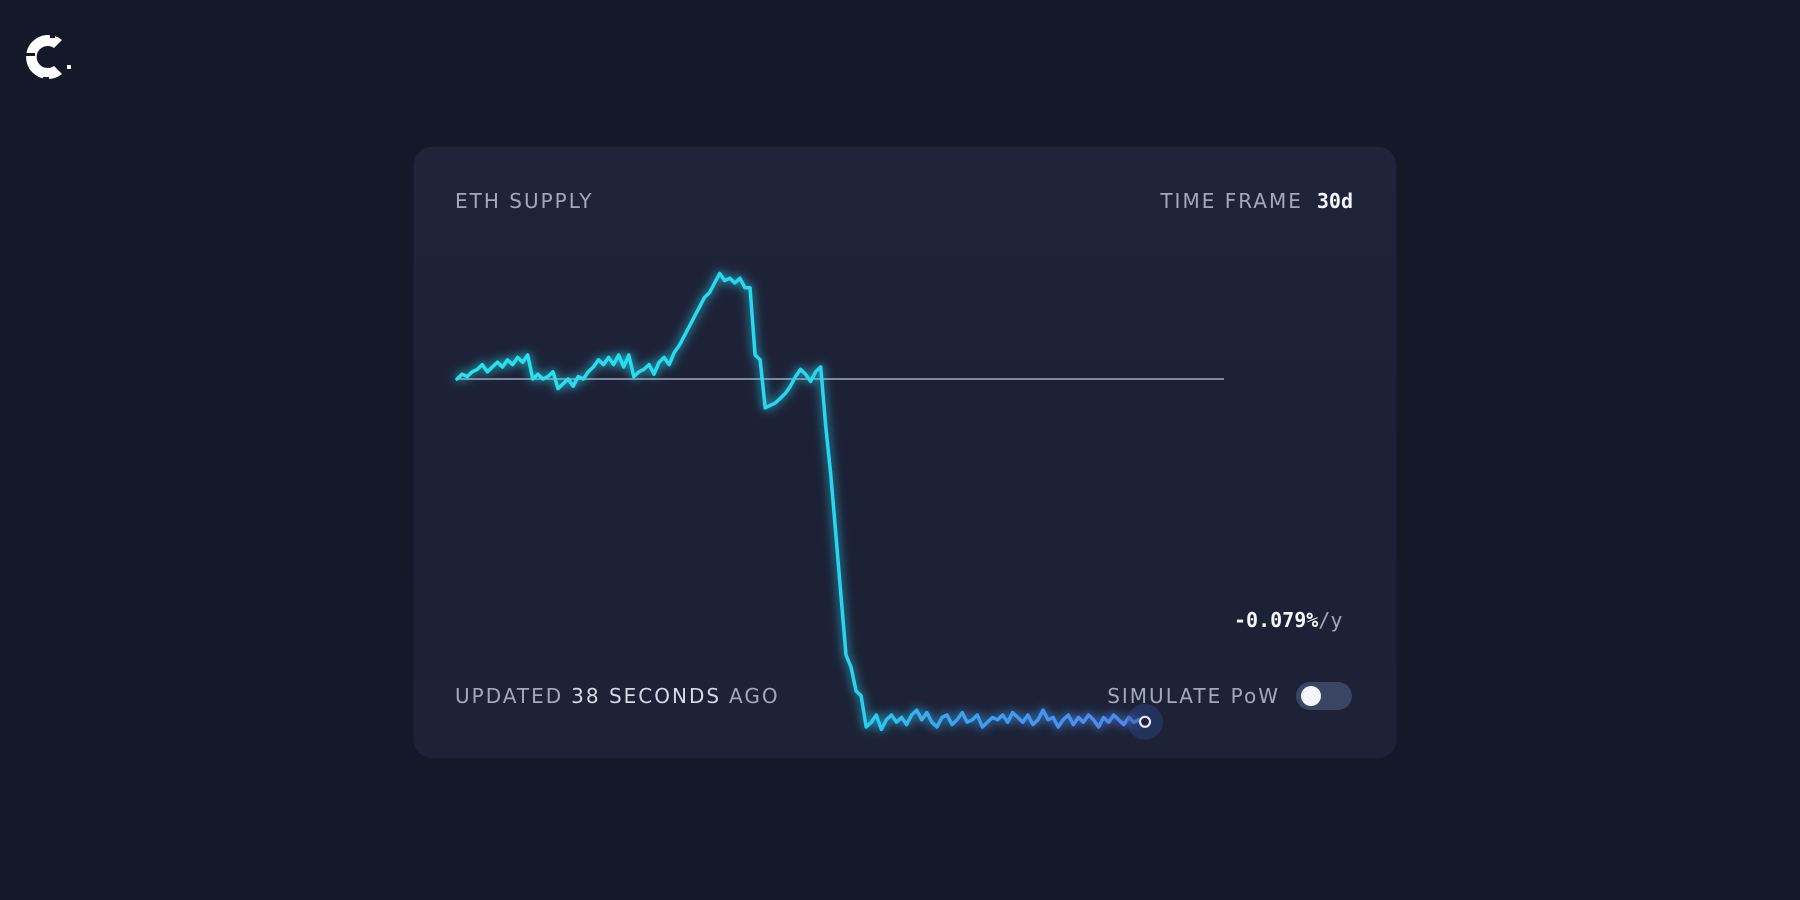 Image resolution: width=1800 pixels, height=900 pixels. What do you see at coordinates (47, 57) in the screenshot?
I see `c-logo-icon` at bounding box center [47, 57].